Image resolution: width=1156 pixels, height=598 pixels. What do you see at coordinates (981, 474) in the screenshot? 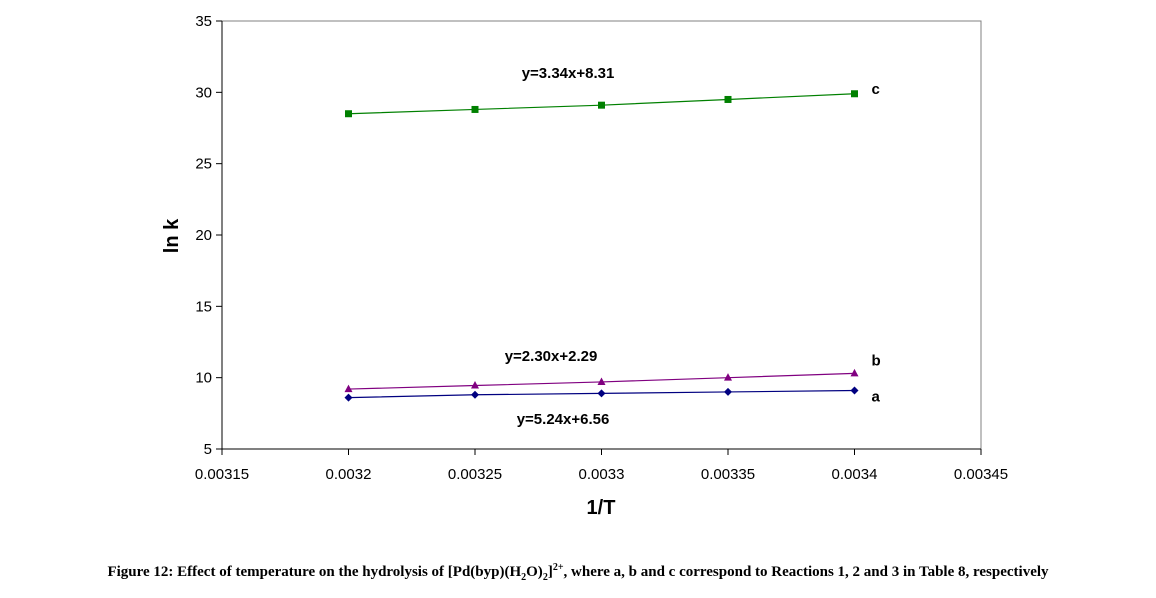
I see `x-tick-label: 0.00345` at bounding box center [981, 474].